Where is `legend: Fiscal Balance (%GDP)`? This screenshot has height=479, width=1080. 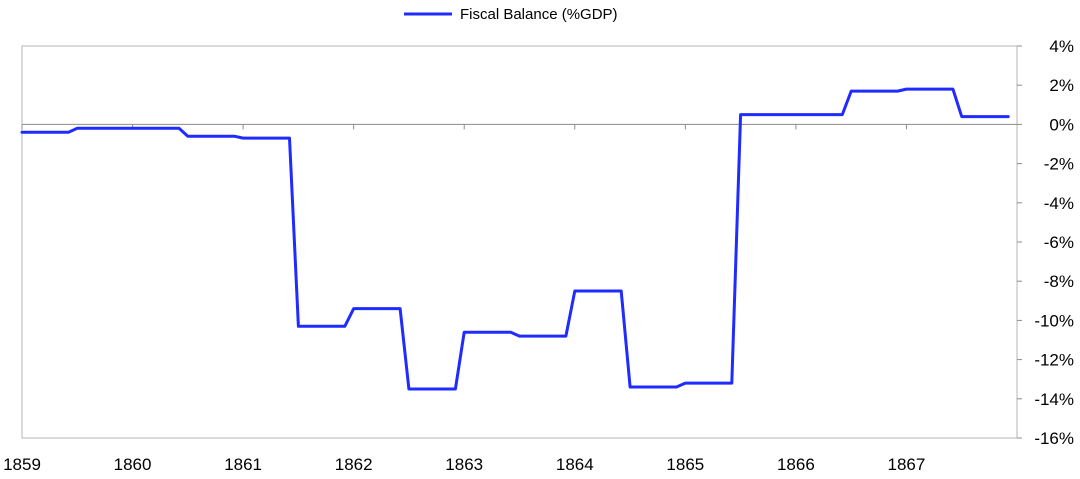 legend: Fiscal Balance (%GDP) is located at coordinates (511, 14).